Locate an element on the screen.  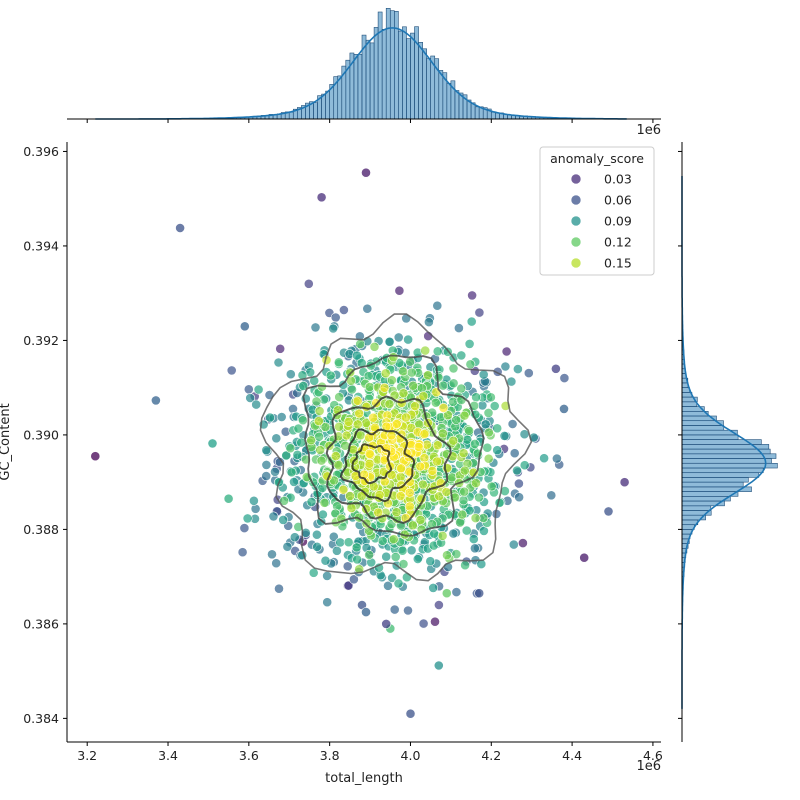
x-tick-label: 3.2 is located at coordinates (87, 755).